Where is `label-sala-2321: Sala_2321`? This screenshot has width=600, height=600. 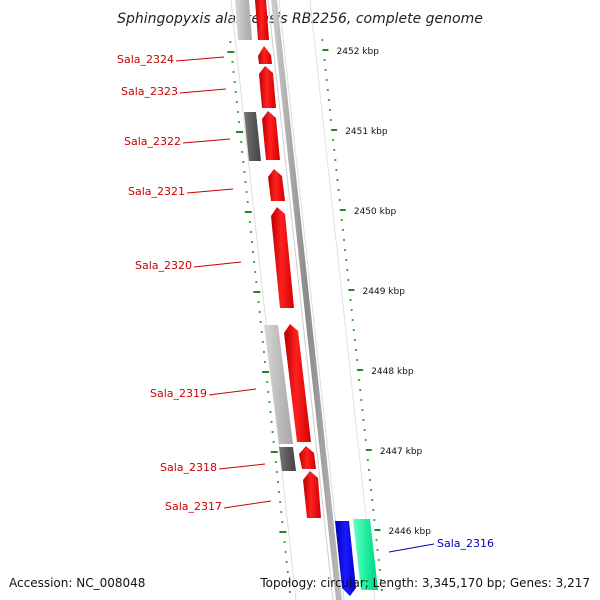 label-sala-2321: Sala_2321 is located at coordinates (156, 191).